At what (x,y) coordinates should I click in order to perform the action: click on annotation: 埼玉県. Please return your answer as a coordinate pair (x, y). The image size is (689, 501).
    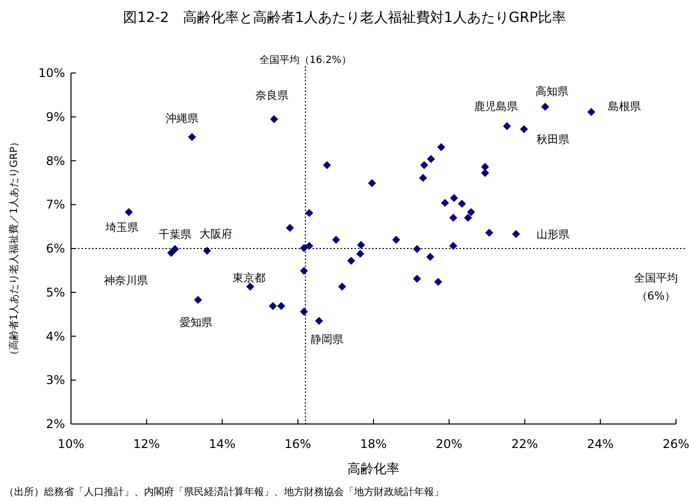
    Looking at the image, I should click on (121, 227).